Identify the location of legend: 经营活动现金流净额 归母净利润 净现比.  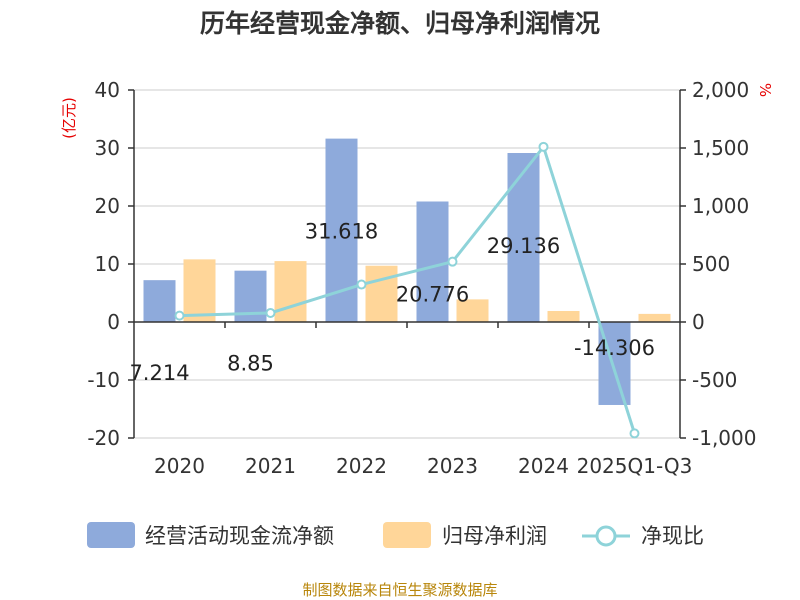
(395, 535).